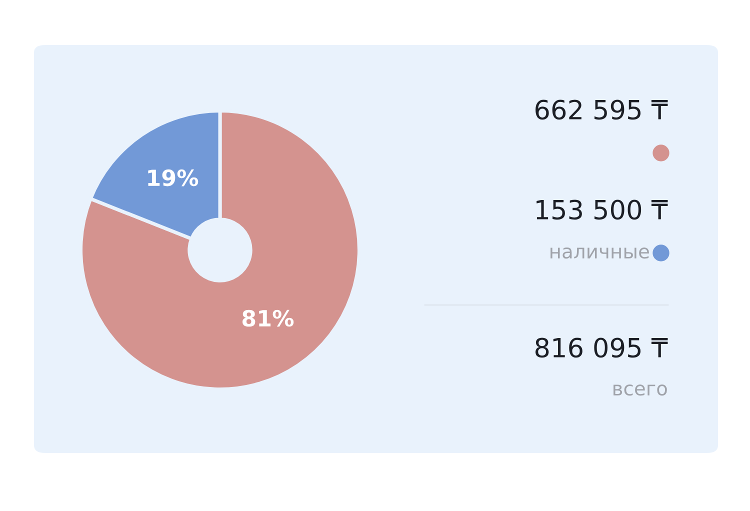 This screenshot has height=511, width=750. I want to click on data-label: 81%, so click(268, 318).